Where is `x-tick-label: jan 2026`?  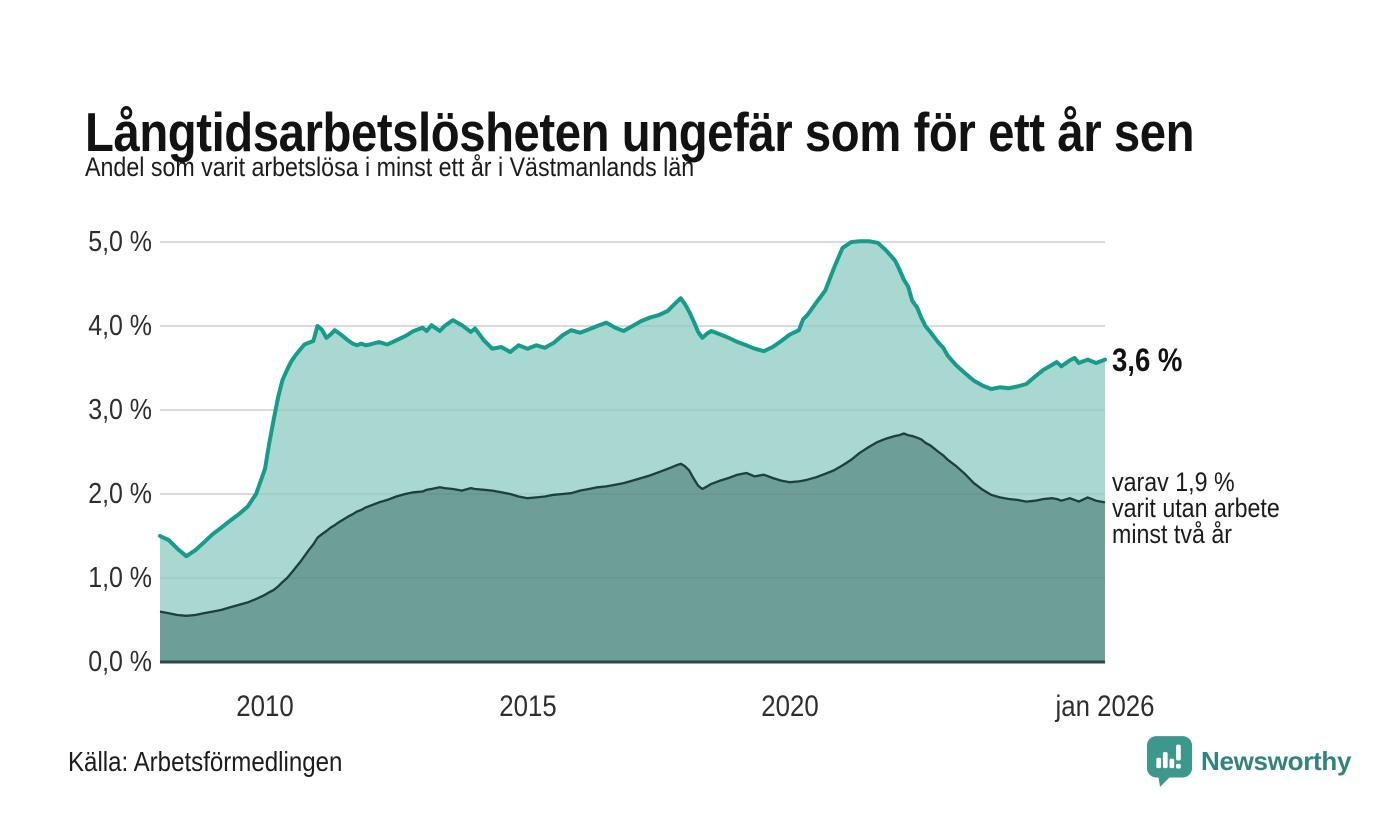 x-tick-label: jan 2026 is located at coordinates (1105, 706).